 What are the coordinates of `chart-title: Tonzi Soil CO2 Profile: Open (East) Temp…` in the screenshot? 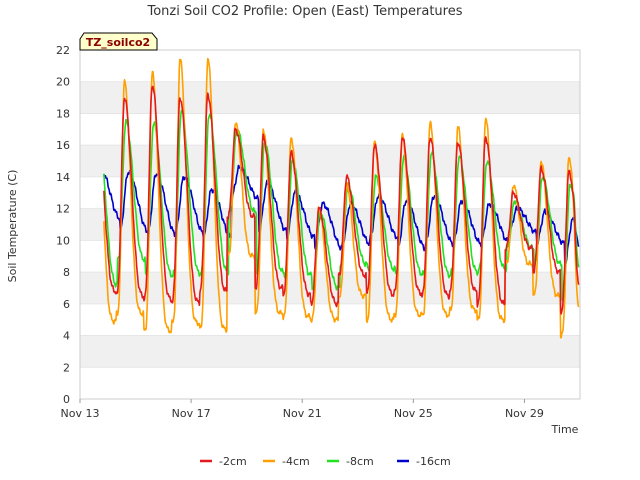 It's located at (304, 11).